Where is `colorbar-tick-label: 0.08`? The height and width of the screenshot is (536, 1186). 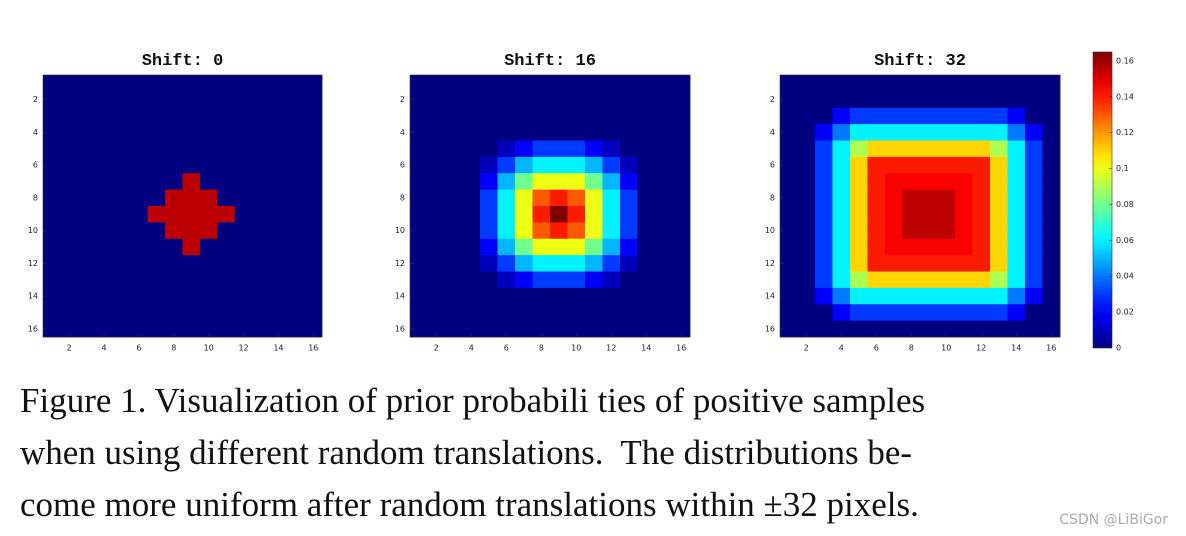
colorbar-tick-label: 0.08 is located at coordinates (1125, 204).